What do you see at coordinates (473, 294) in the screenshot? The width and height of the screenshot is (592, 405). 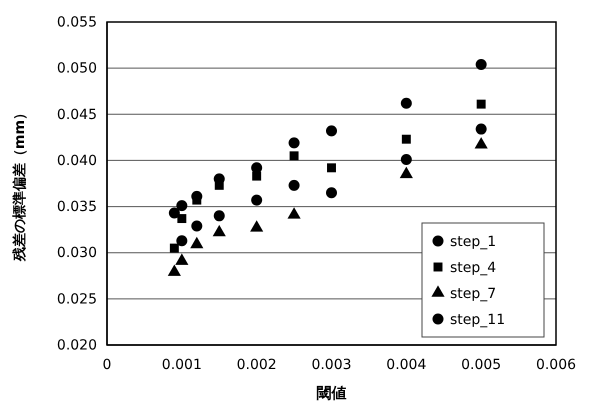 I see `legend-label: step_7` at bounding box center [473, 294].